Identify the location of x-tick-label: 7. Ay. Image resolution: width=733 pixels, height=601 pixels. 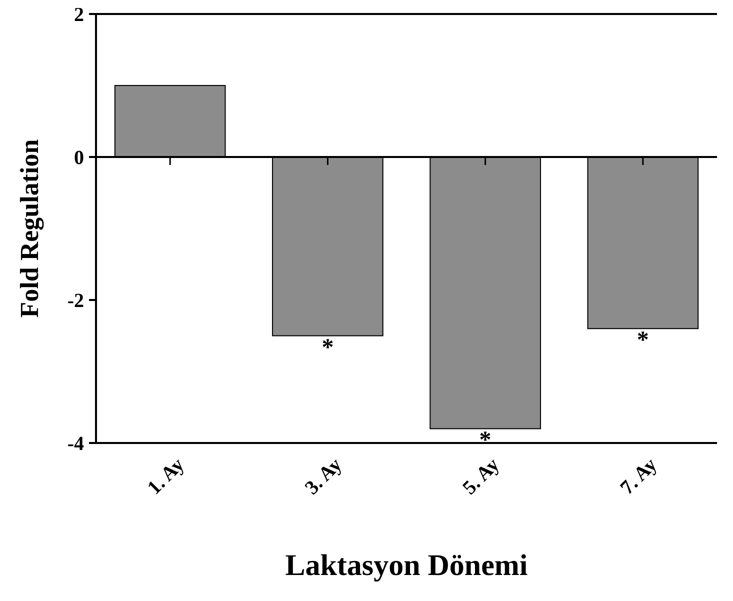
(639, 477).